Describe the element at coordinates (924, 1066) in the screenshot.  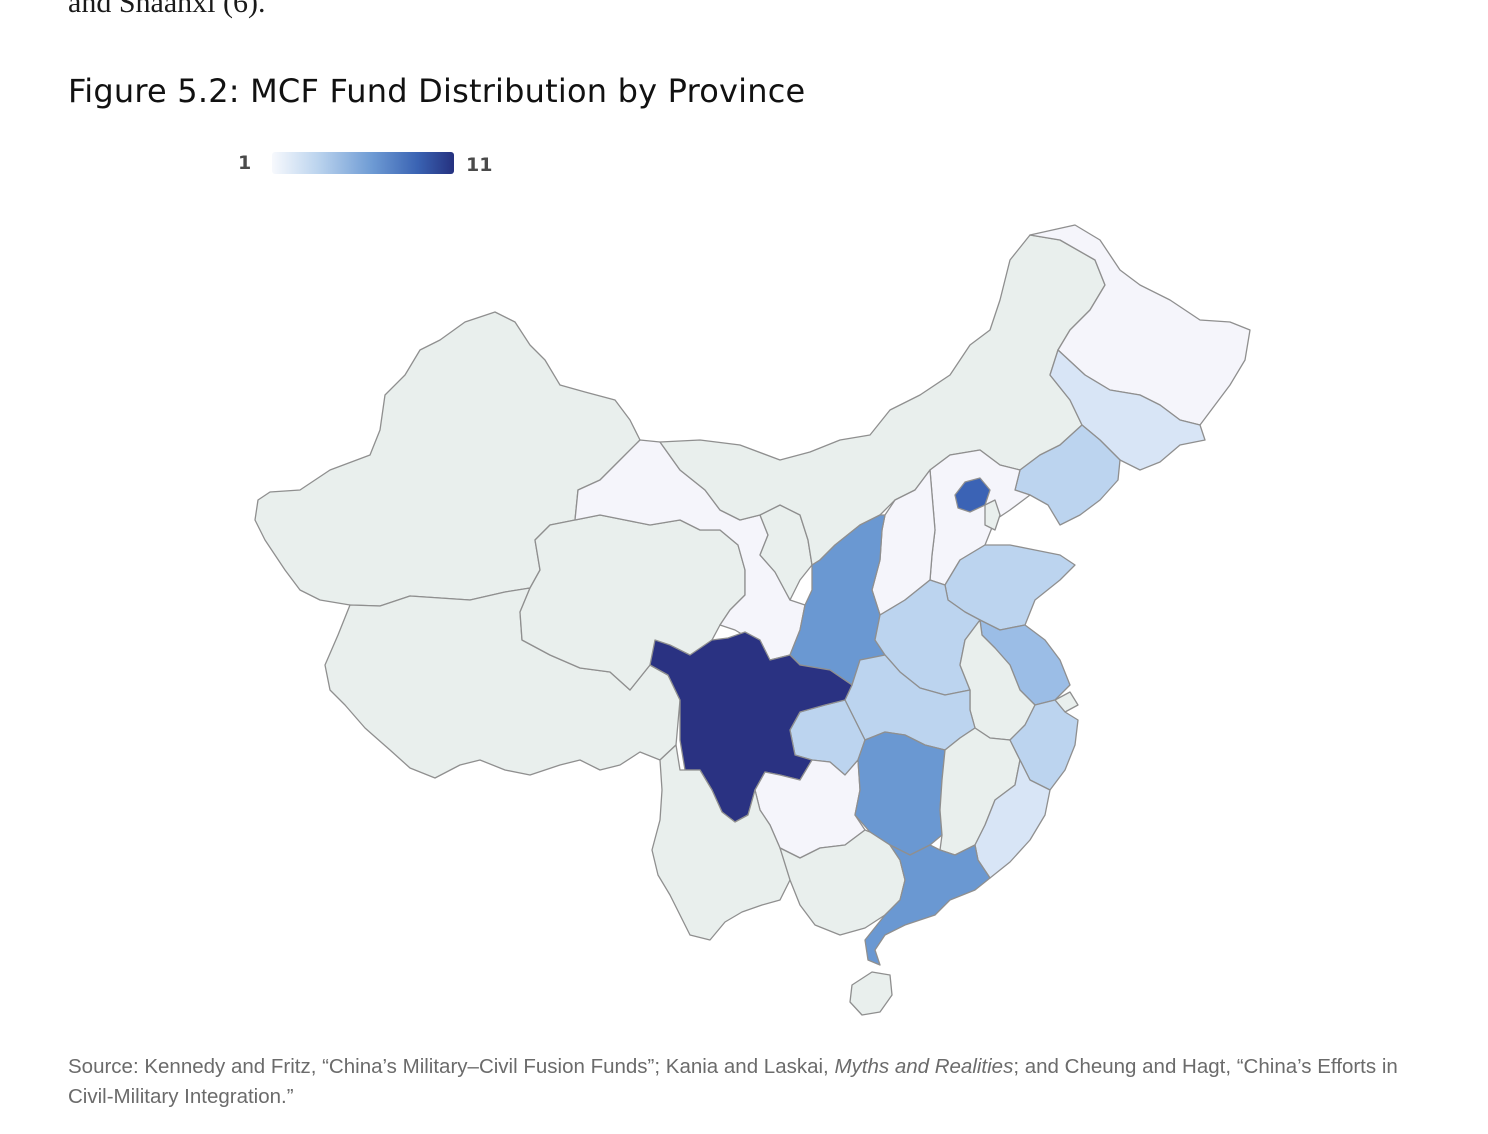
I see `source-text-italic: Myths and Realities` at that location.